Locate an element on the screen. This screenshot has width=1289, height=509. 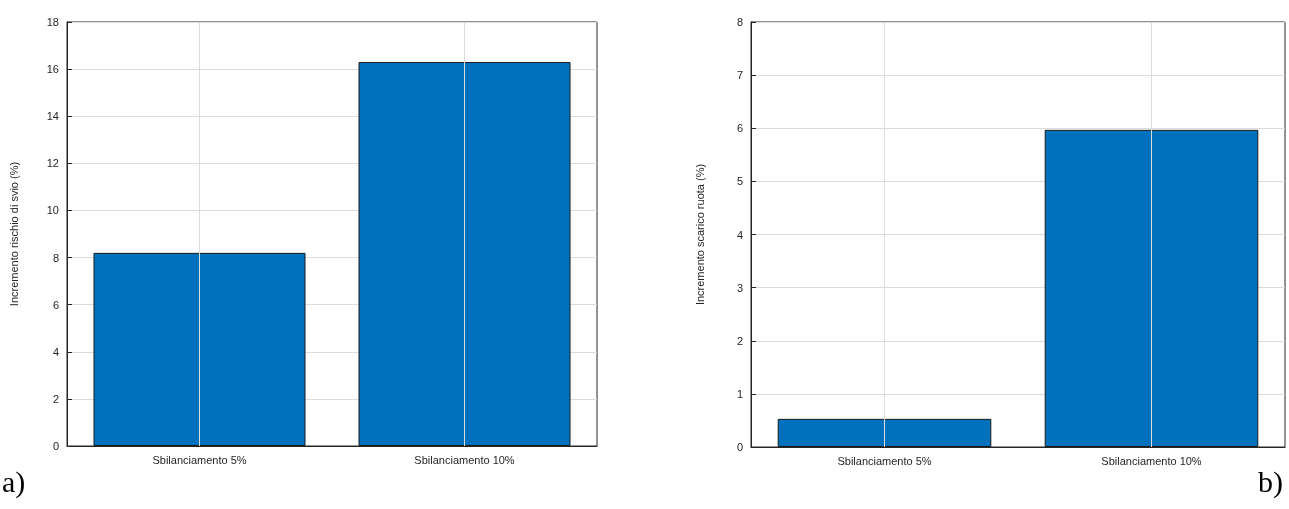
y-tick-label: 12 is located at coordinates (52, 163).